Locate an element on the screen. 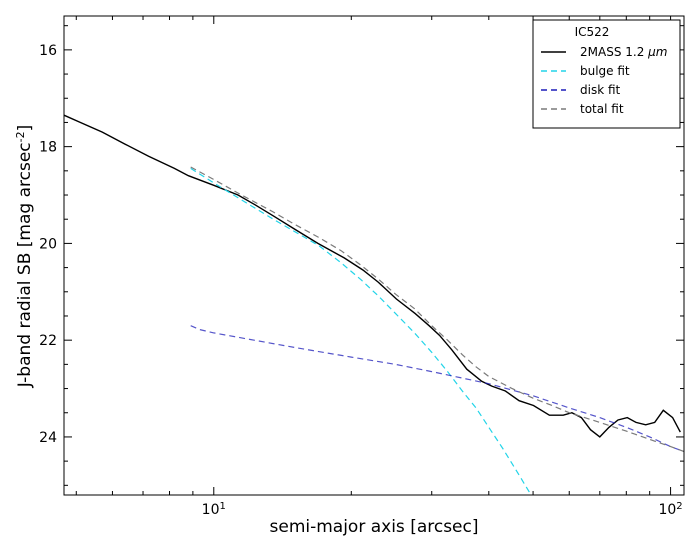 This screenshot has height=552, width=699. legend-entries: 2MASS 1.2 μm bulge fit disk fit total fit is located at coordinates (604, 80).